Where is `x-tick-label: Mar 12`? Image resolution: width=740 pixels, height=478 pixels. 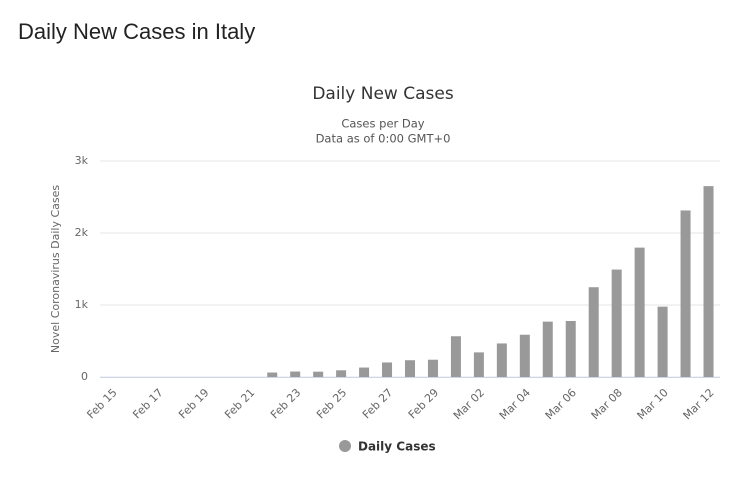
x-tick-label: Mar 12 is located at coordinates (699, 404).